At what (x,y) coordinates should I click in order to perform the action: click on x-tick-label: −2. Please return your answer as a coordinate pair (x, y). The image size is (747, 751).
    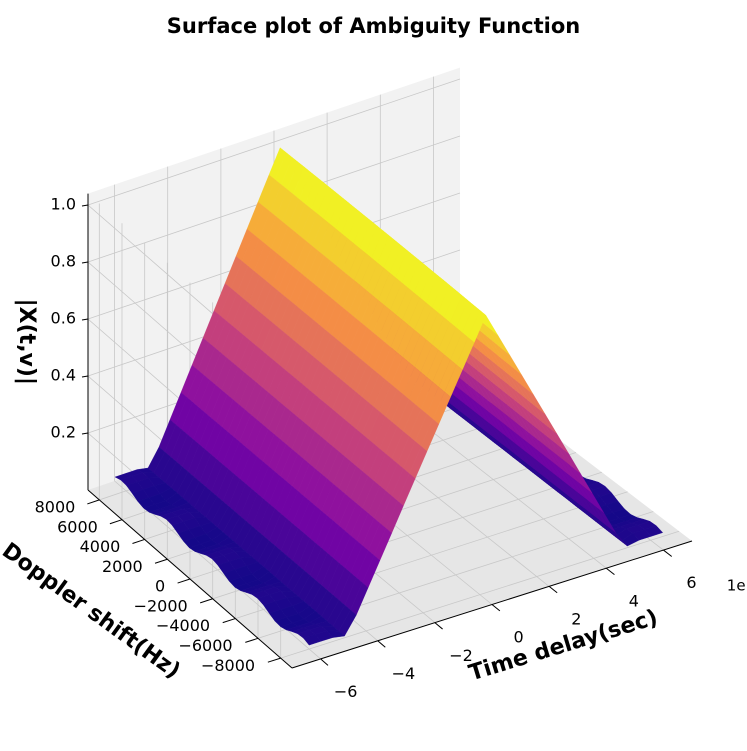
    Looking at the image, I should click on (461, 655).